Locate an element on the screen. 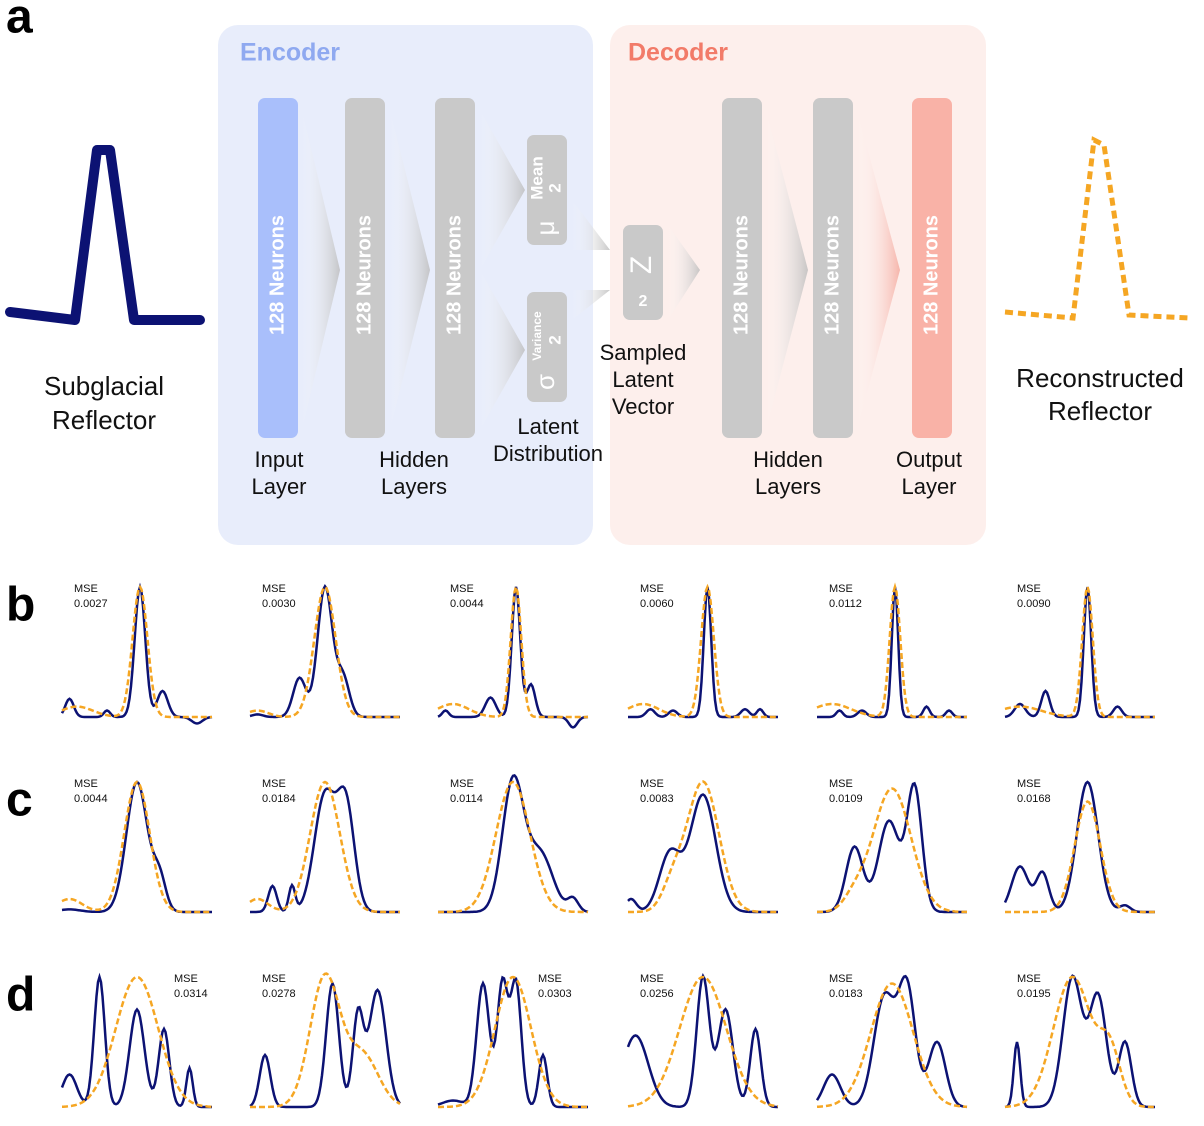 This screenshot has height=1126, width=1204. layer-label: Vector is located at coordinates (643, 406).